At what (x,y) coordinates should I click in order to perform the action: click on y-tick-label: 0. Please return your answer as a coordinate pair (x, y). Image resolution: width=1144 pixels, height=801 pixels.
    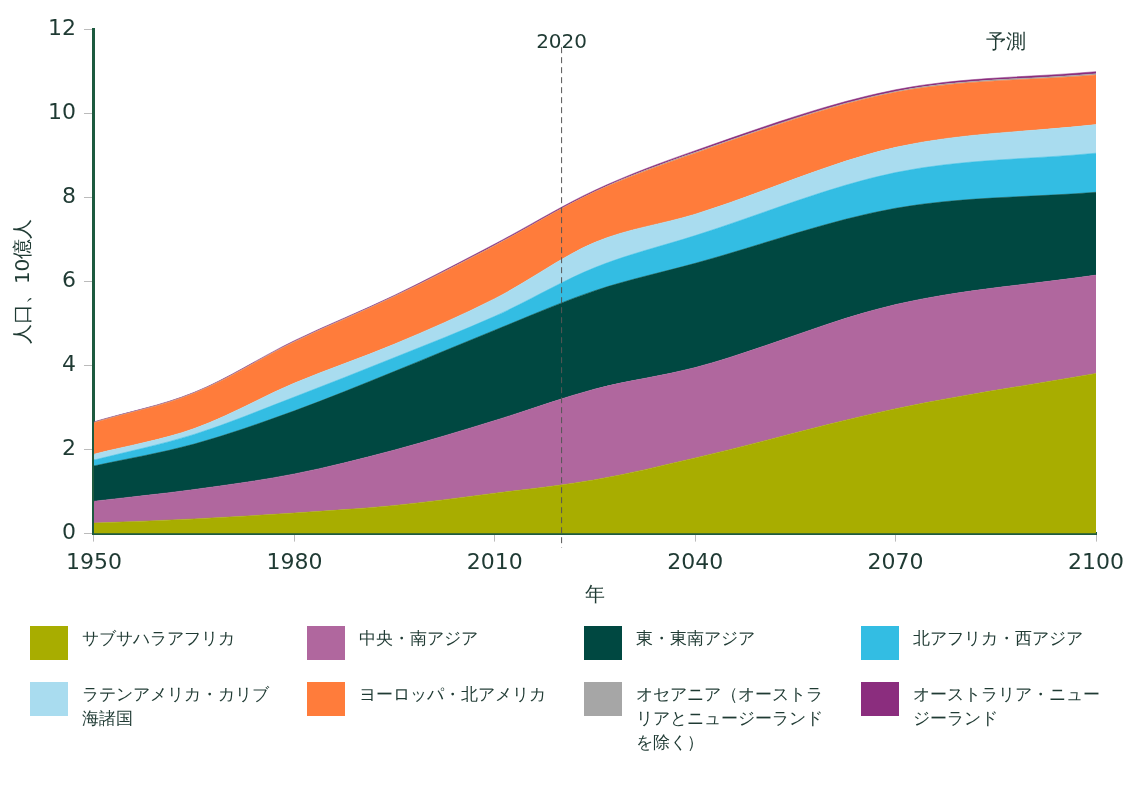
    Looking at the image, I should click on (68, 532).